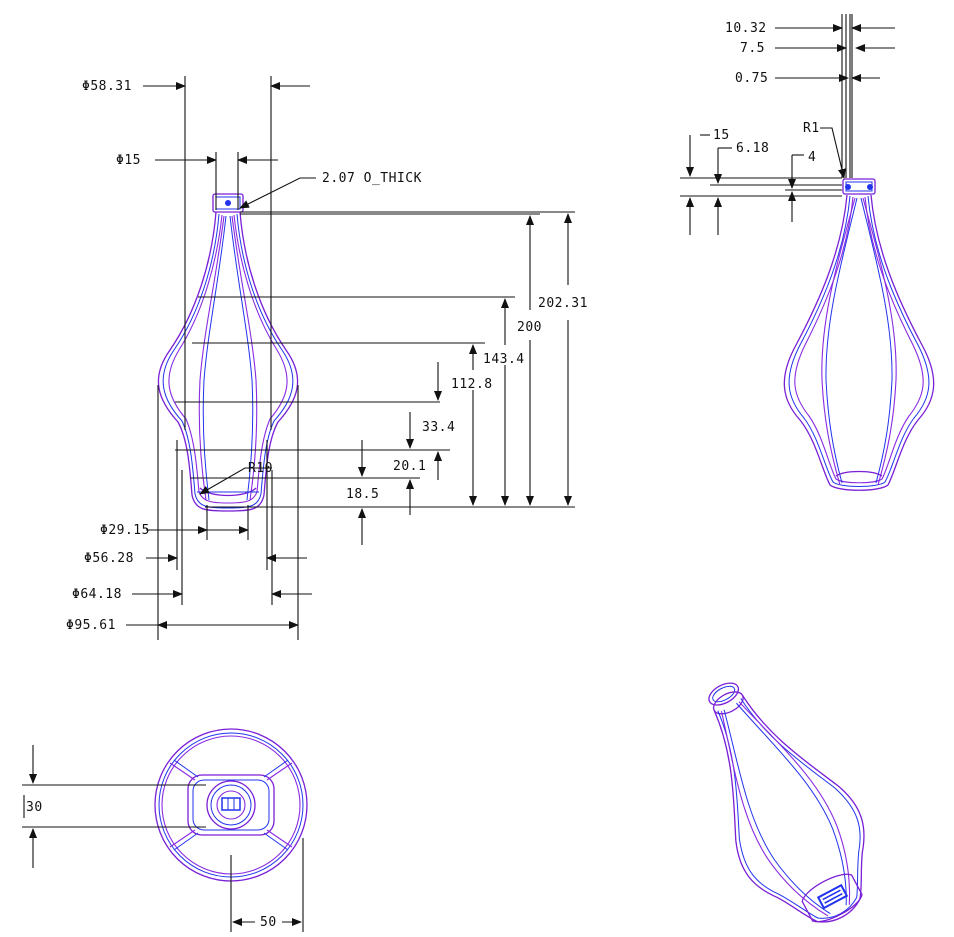 The height and width of the screenshot is (937, 954). I want to click on dim-top-50: 50, so click(268, 922).